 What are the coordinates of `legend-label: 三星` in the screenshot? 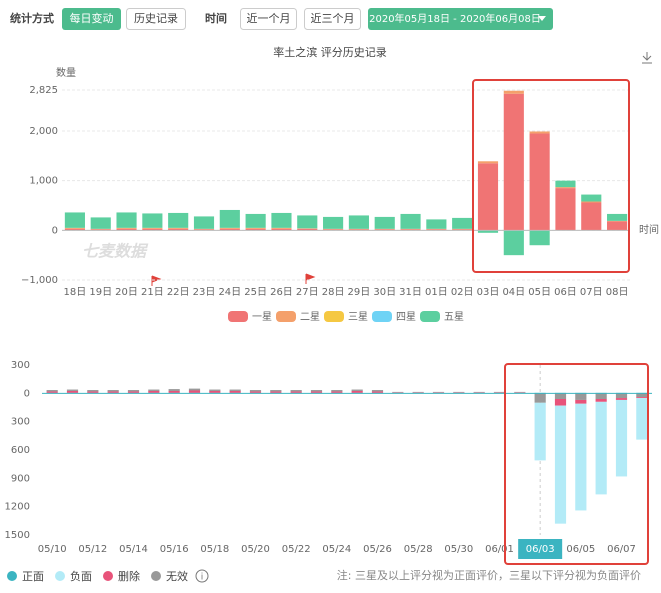 It's located at (358, 317).